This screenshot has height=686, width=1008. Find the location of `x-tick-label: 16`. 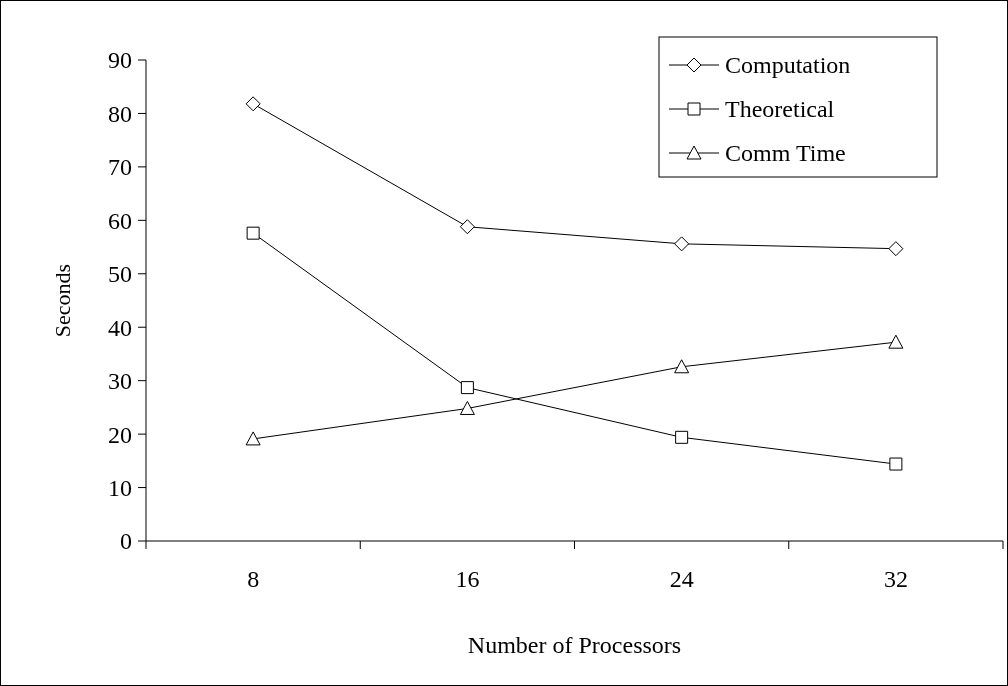

x-tick-label: 16 is located at coordinates (467, 579).